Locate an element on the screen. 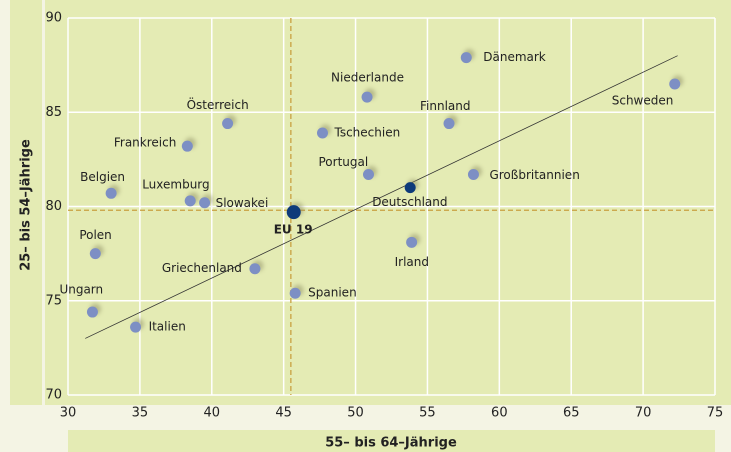  x-axis-label: 55– bis 64–Jährige is located at coordinates (391, 443).